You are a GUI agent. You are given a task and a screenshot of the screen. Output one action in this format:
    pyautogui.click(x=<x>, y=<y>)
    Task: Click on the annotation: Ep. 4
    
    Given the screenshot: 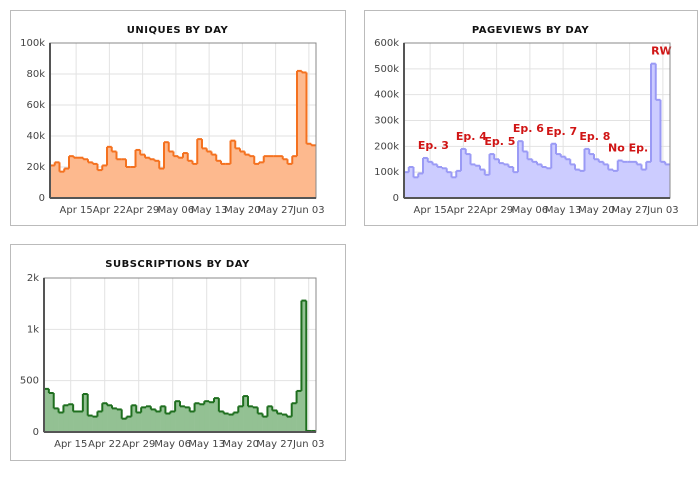 What is the action you would take?
    pyautogui.click(x=471, y=136)
    